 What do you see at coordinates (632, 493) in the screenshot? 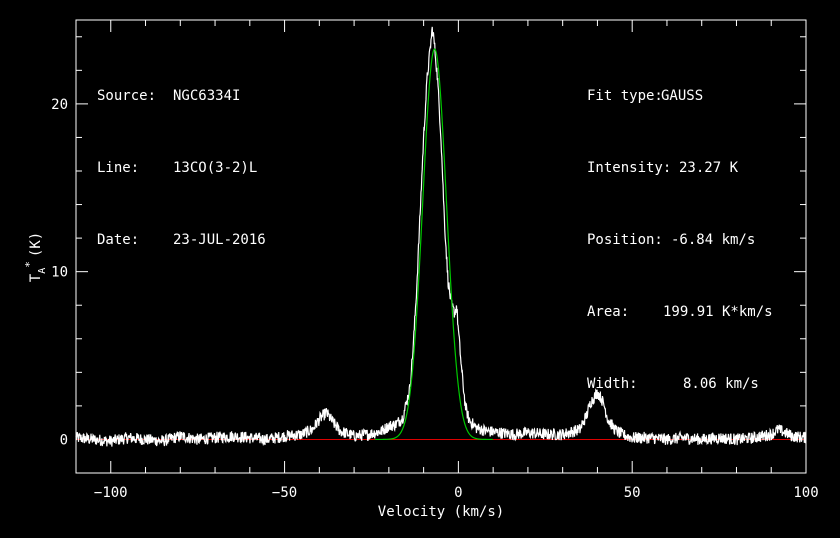
I see `x-tick-label: 50` at bounding box center [632, 493].